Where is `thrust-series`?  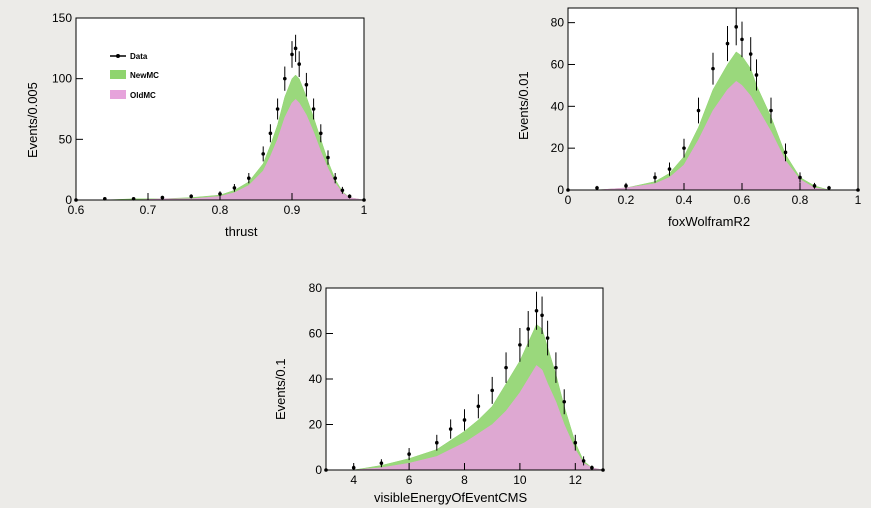
thrust-series is located at coordinates (220, 118).